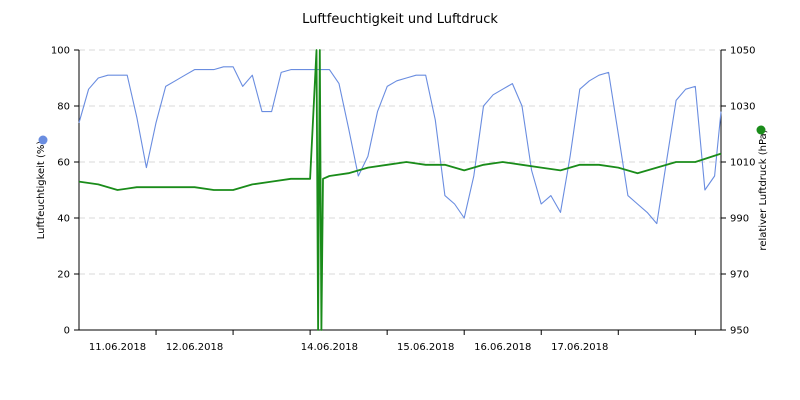 The width and height of the screenshot is (800, 400). What do you see at coordinates (425, 347) in the screenshot?
I see `x-tick-label: 15.06.2018` at bounding box center [425, 347].